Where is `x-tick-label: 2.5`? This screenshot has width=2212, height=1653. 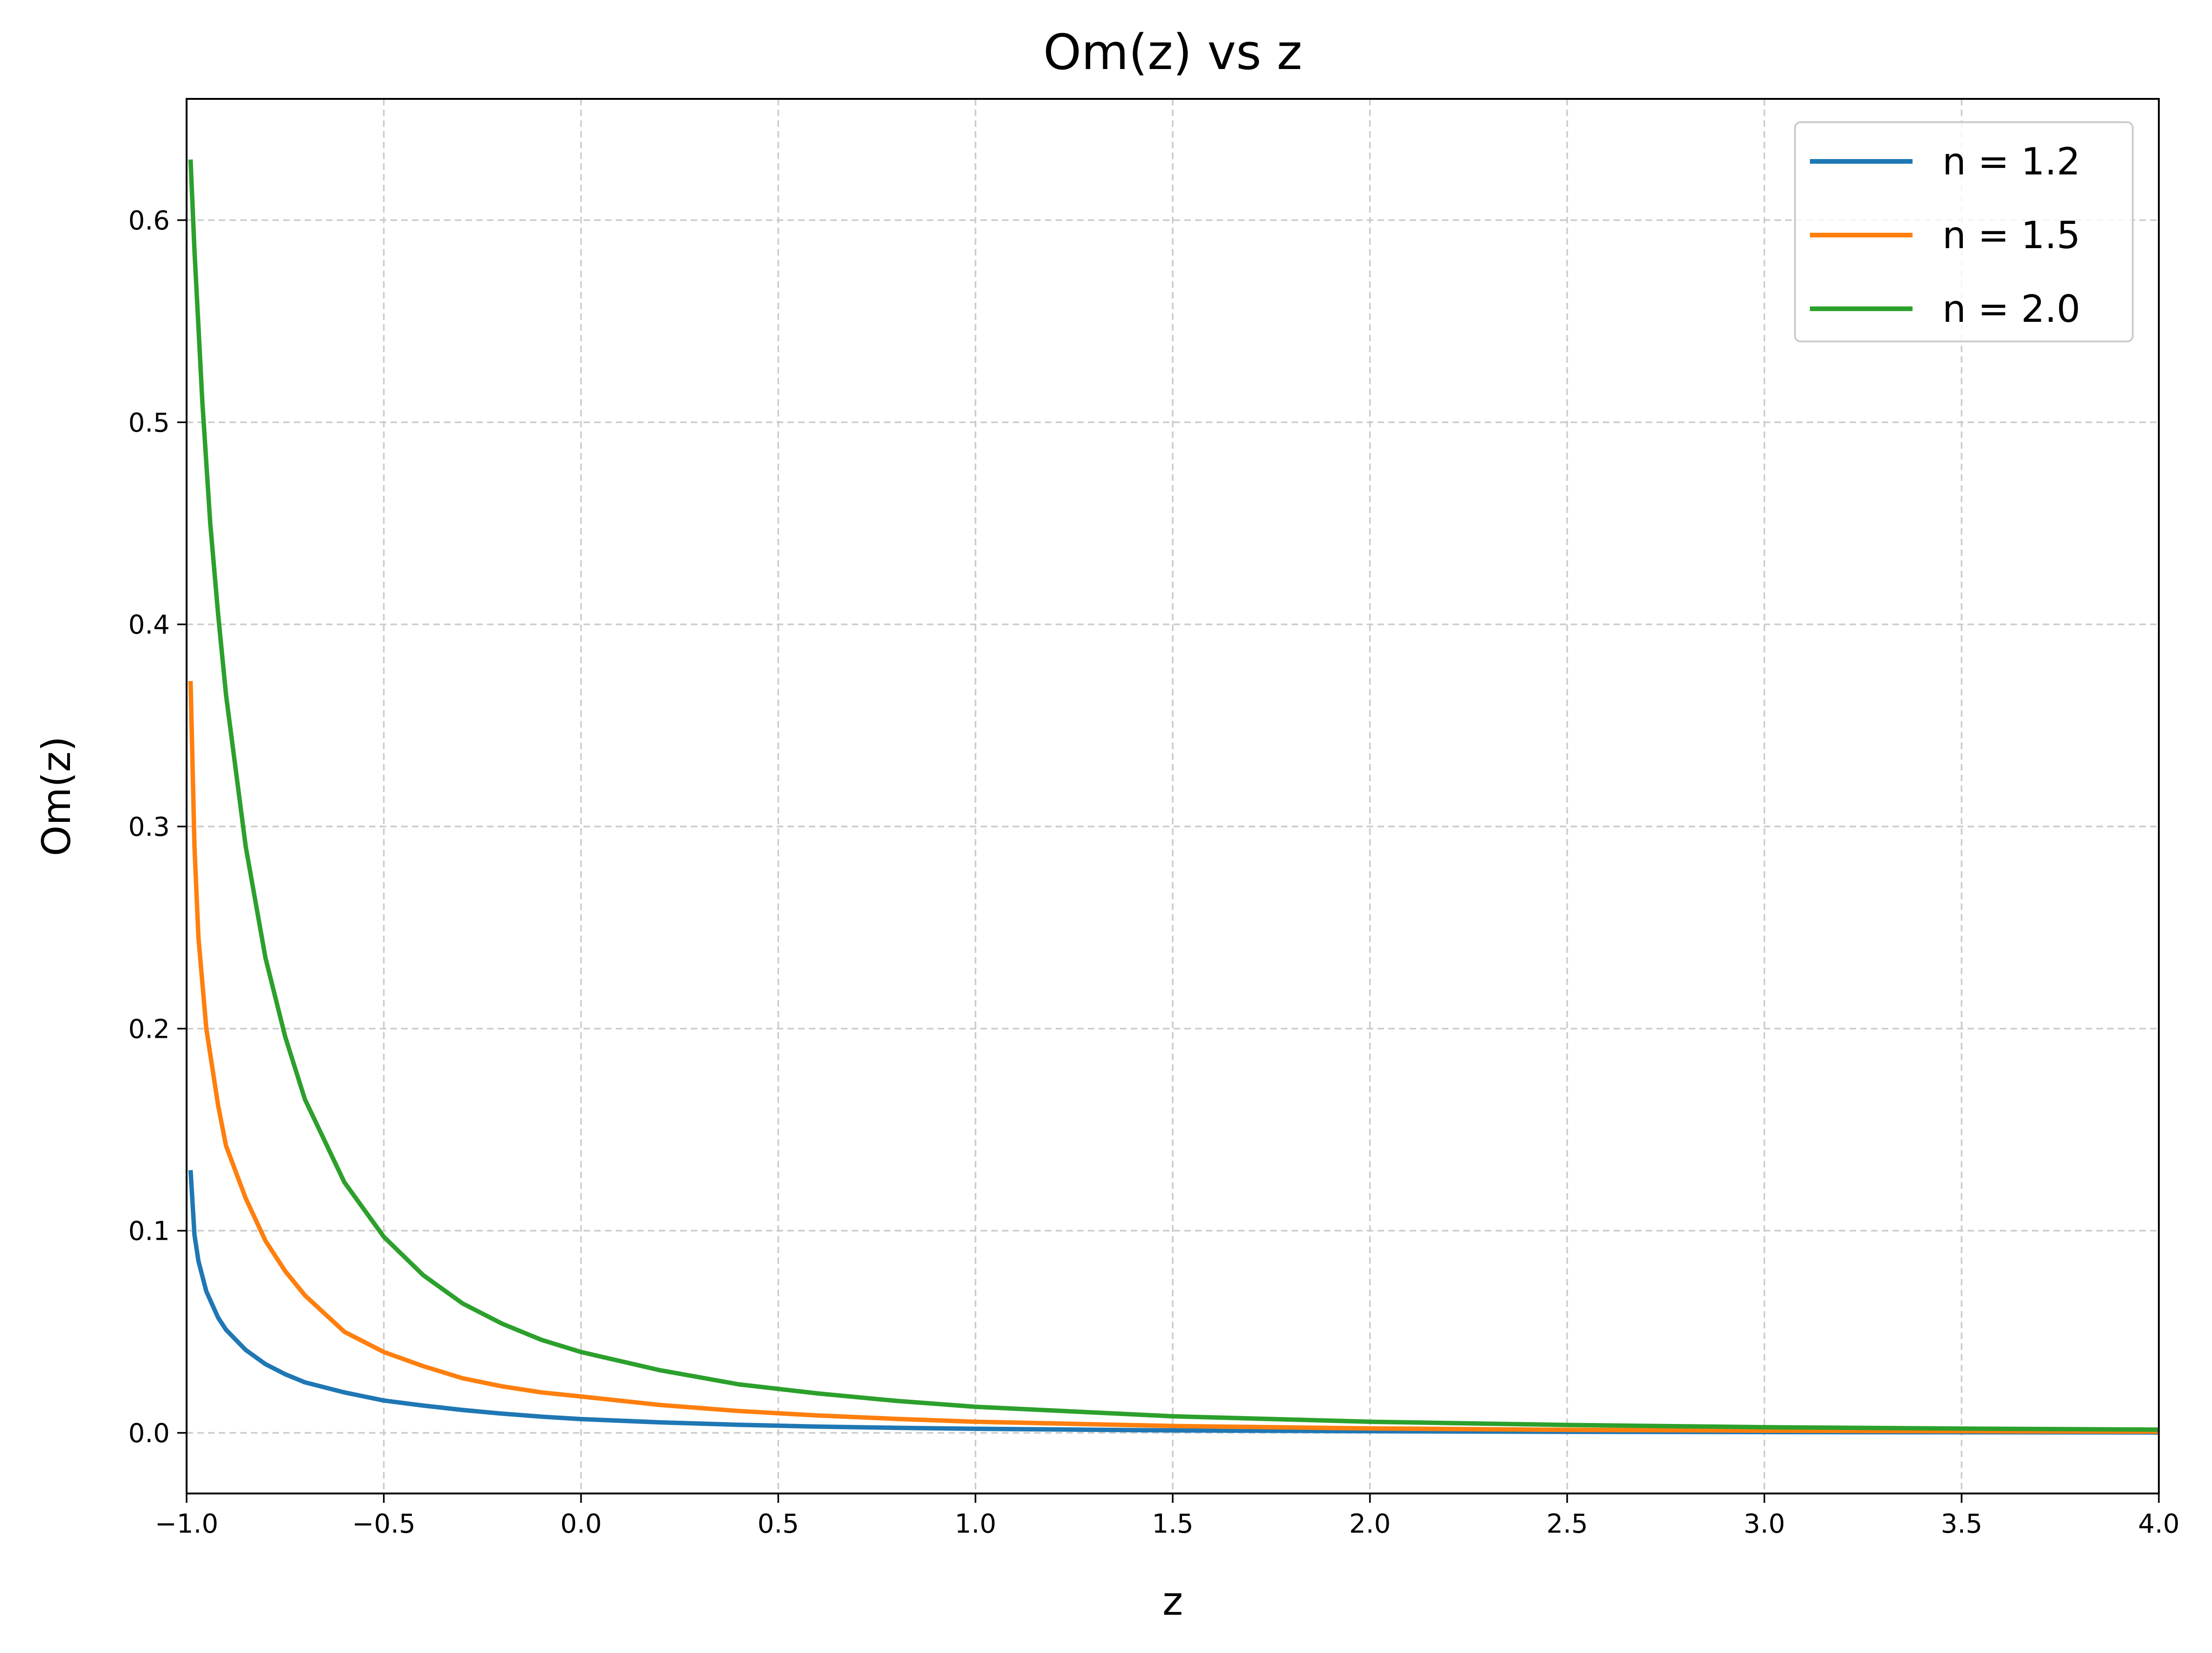
x-tick-label: 2.5 is located at coordinates (1567, 1524).